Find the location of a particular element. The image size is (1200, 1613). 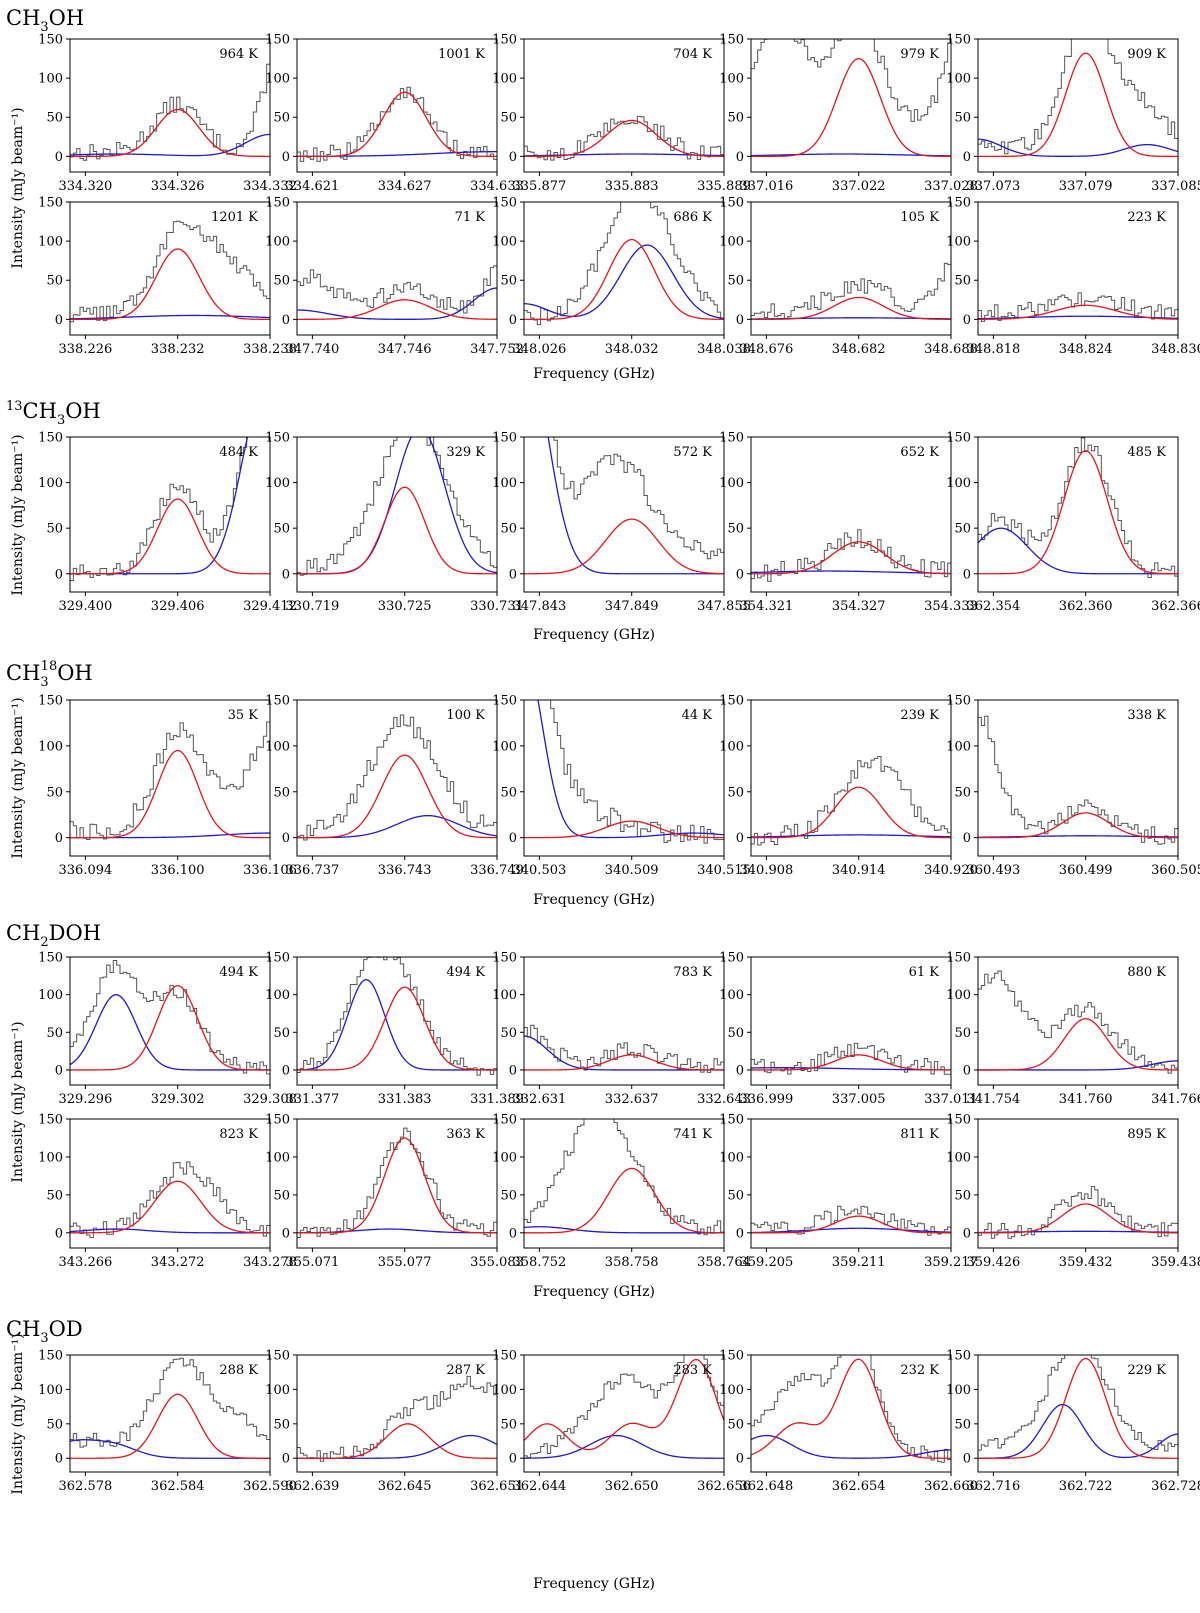

x-tick-label: 338.238 is located at coordinates (270, 349).